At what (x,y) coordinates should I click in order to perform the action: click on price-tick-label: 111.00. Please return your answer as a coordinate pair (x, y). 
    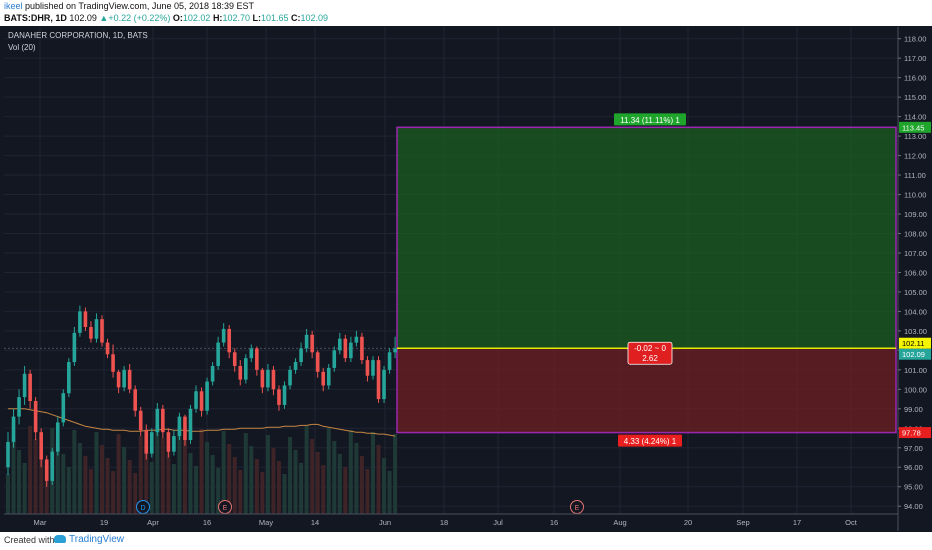
    Looking at the image, I should click on (915, 175).